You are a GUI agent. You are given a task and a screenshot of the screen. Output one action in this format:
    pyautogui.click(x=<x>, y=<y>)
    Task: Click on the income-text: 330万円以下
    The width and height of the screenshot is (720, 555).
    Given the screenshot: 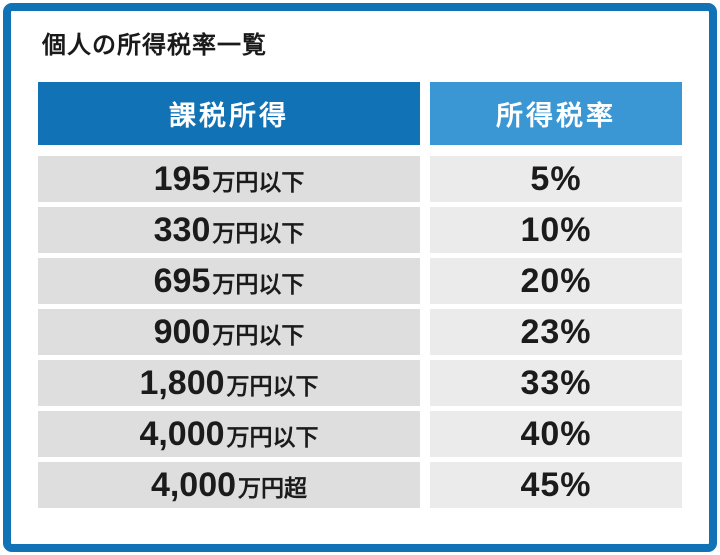 What is the action you would take?
    pyautogui.click(x=229, y=230)
    